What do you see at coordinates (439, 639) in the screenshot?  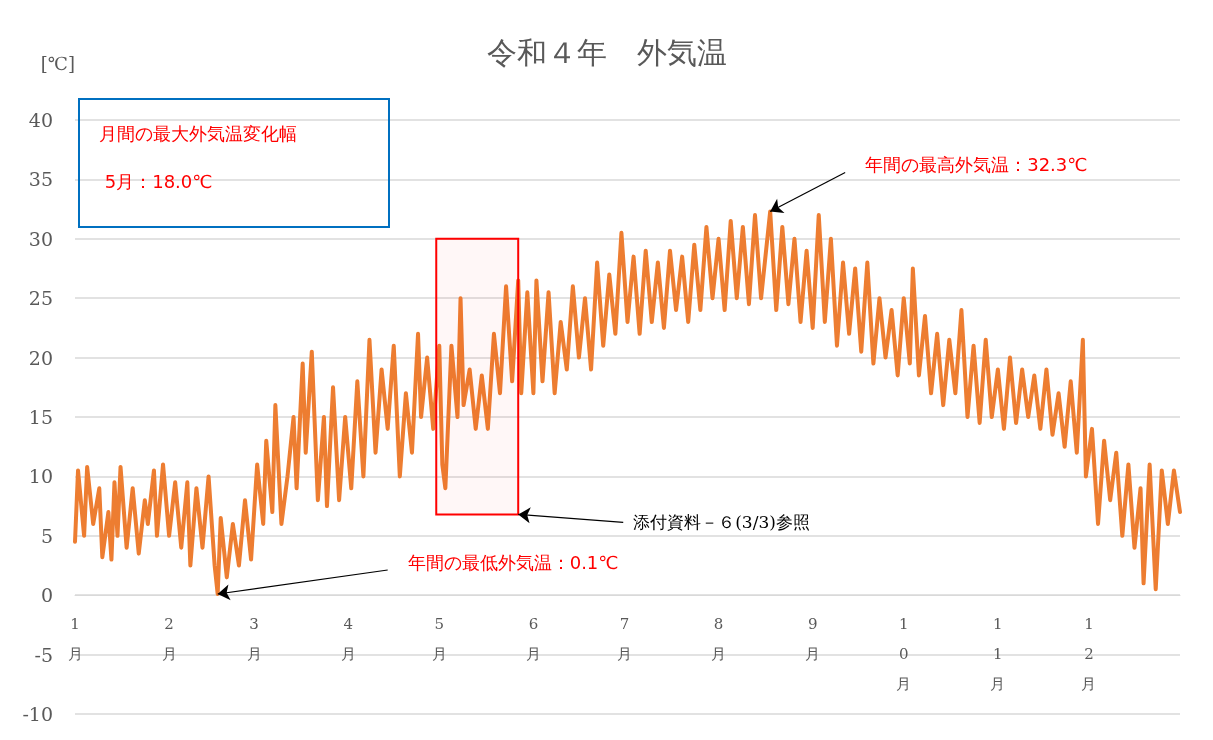 I see `x-tick-label: 5月` at bounding box center [439, 639].